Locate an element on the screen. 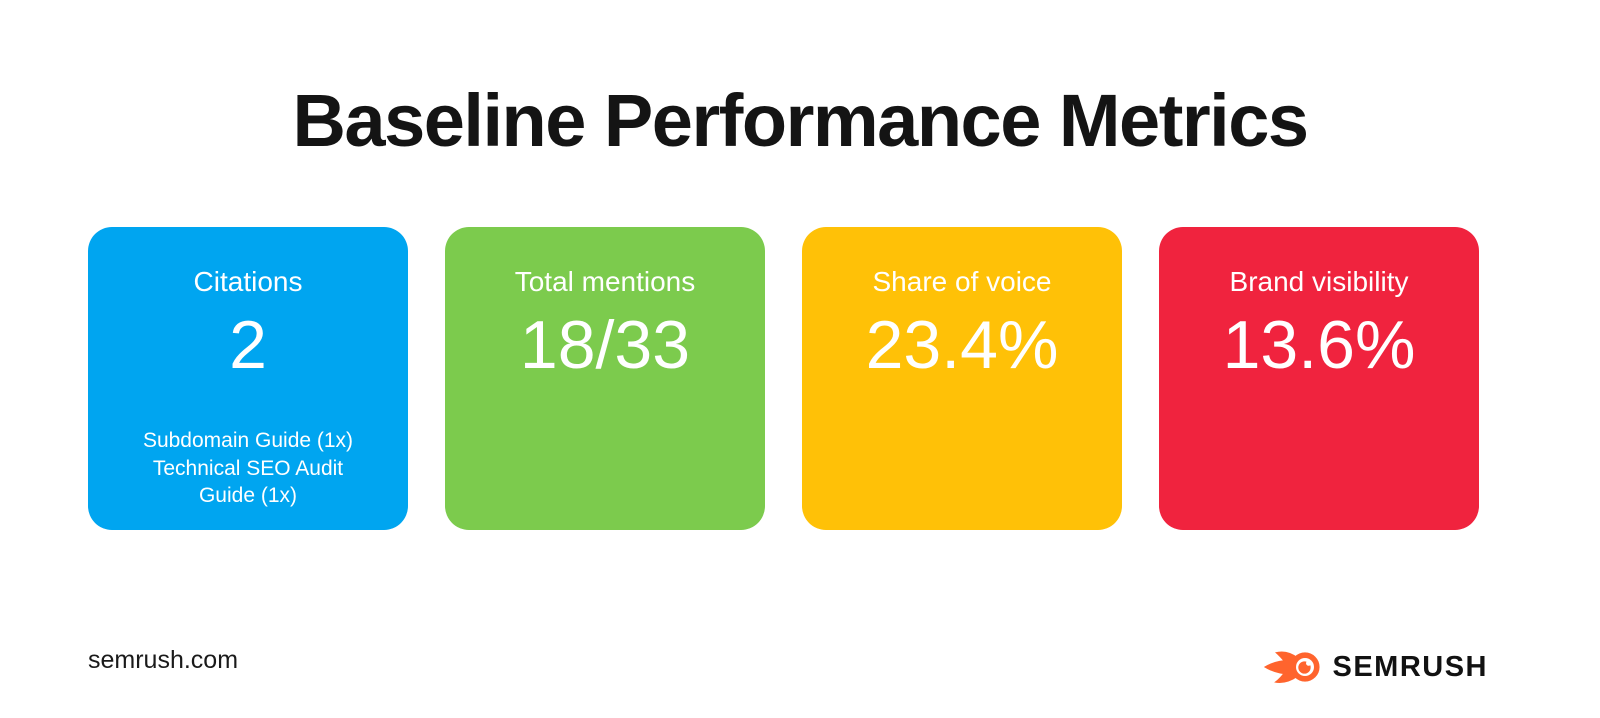  metric-value: 2 is located at coordinates (248, 345).